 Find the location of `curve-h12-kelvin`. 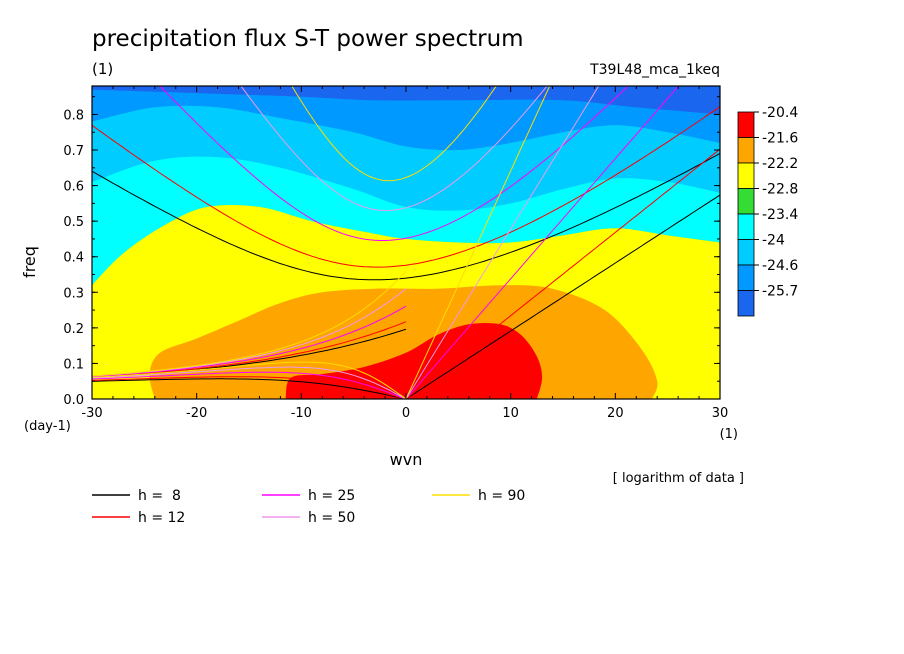

curve-h12-kelvin is located at coordinates (562, 273).